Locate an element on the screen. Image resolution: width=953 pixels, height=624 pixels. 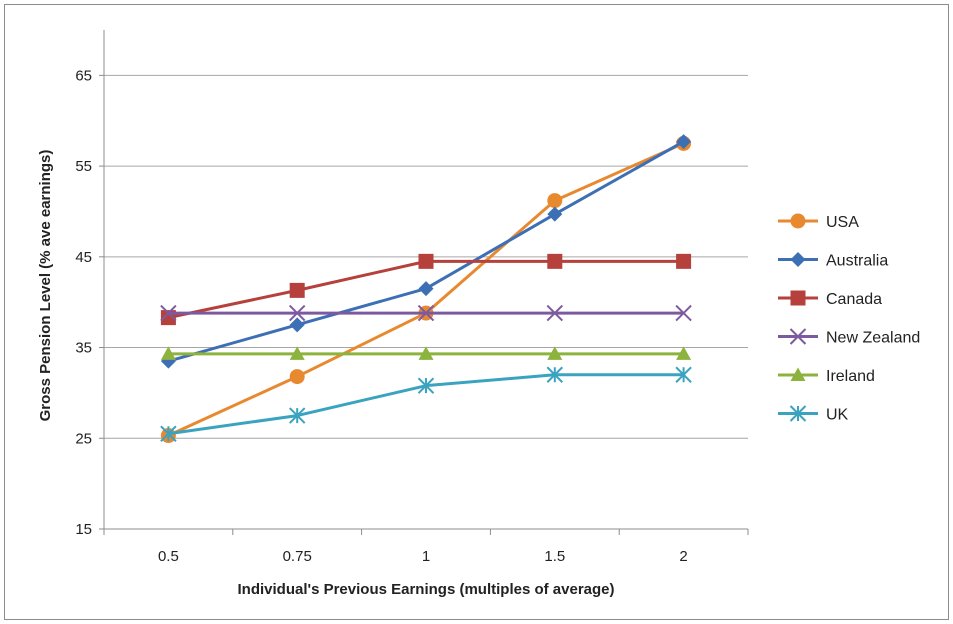
legend-label: USA is located at coordinates (842, 222).